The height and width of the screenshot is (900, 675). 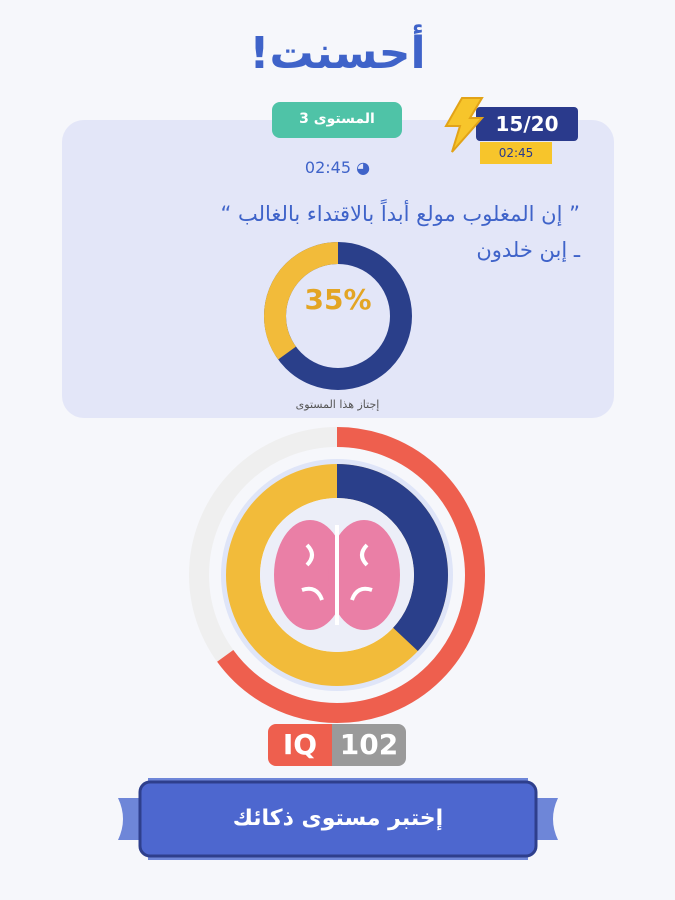 I want to click on timer-value: 02:45, so click(x=328, y=167).